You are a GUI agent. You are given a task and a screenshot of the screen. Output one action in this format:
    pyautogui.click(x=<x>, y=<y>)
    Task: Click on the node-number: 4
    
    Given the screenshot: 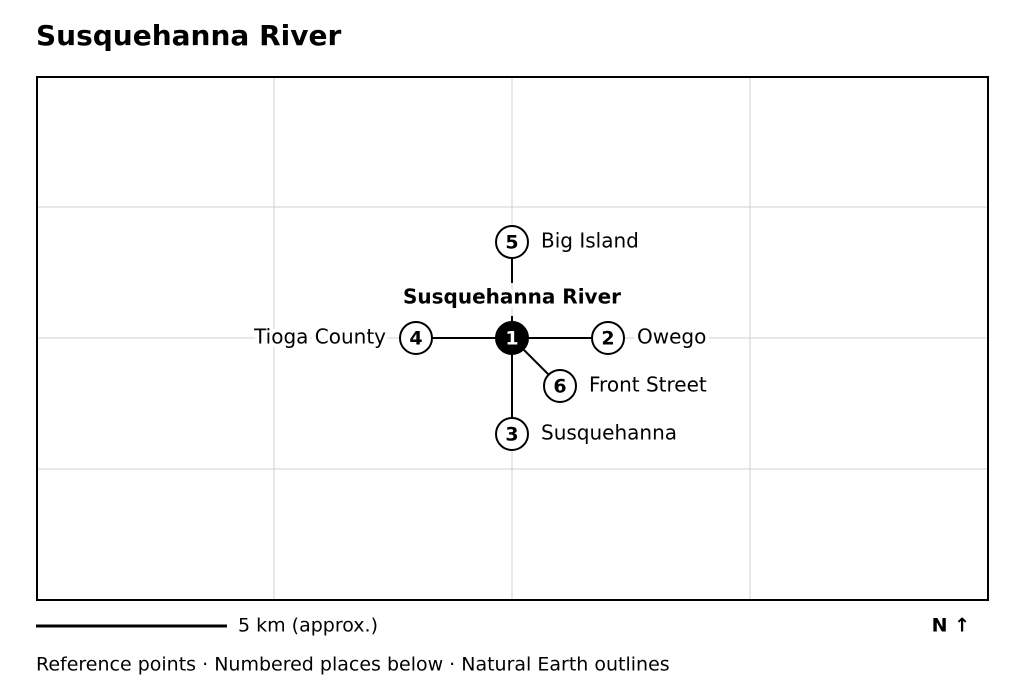 What is the action you would take?
    pyautogui.click(x=415, y=339)
    